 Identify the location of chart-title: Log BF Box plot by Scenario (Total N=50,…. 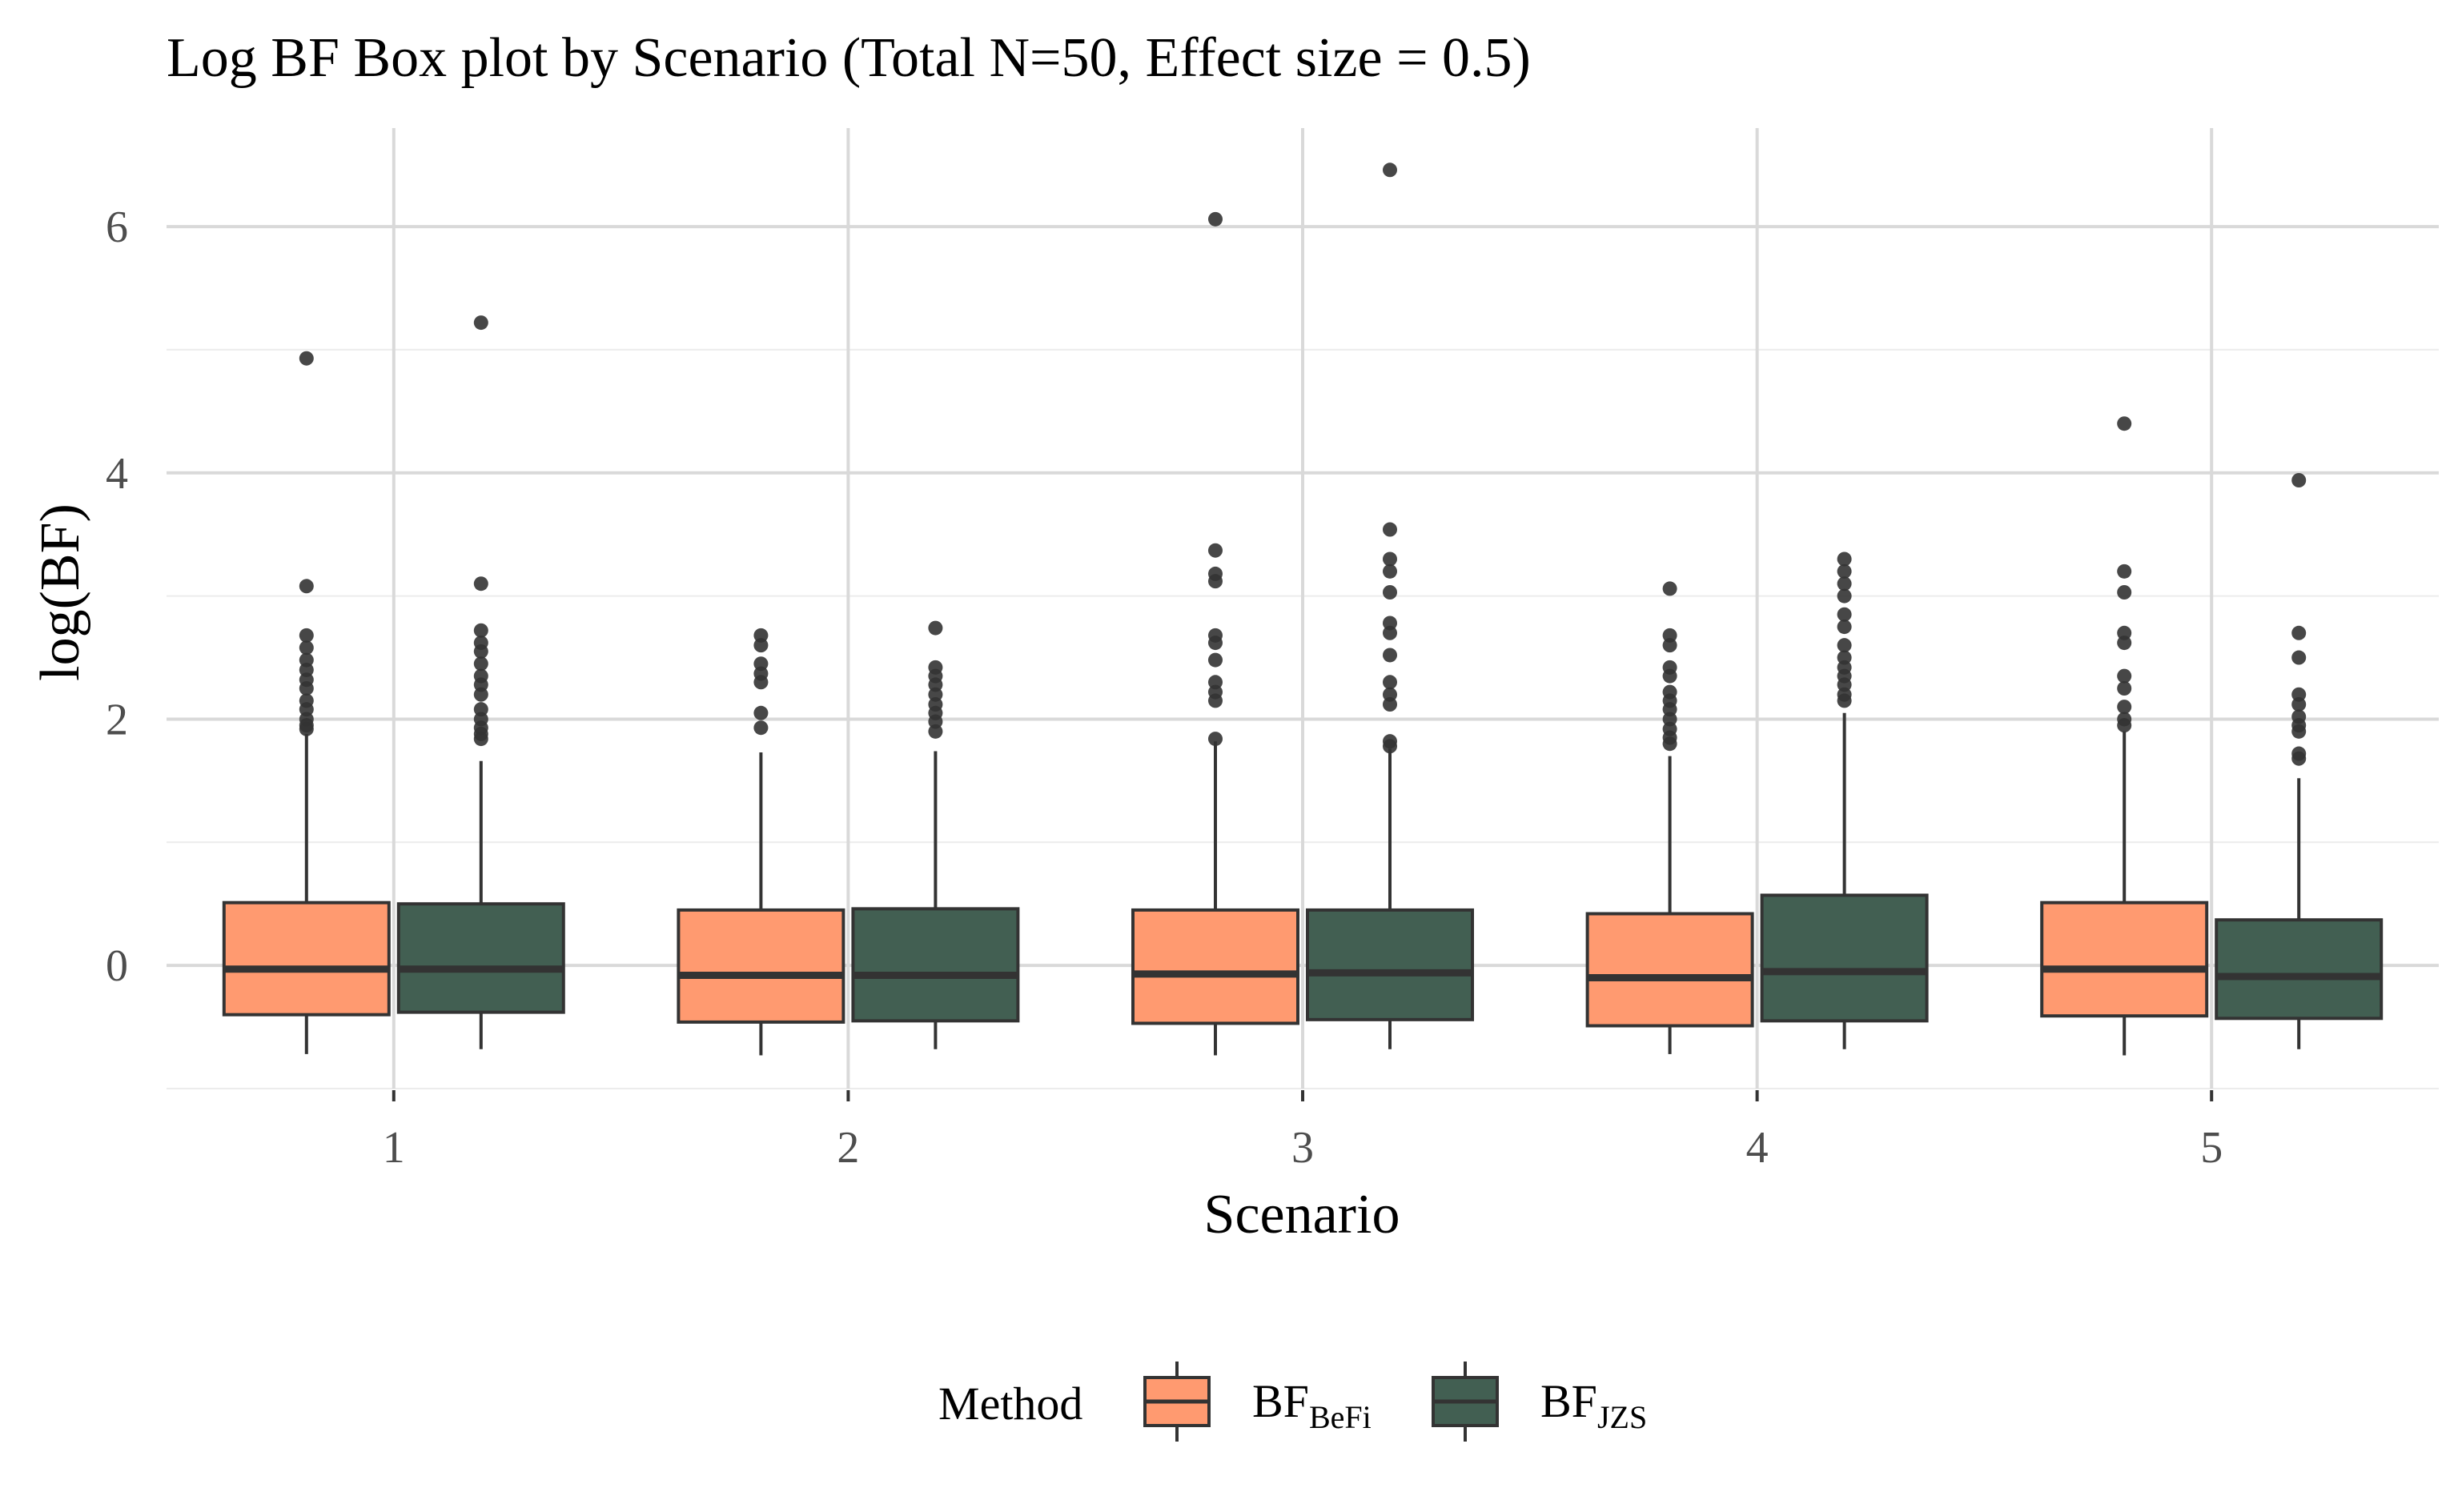
(849, 58).